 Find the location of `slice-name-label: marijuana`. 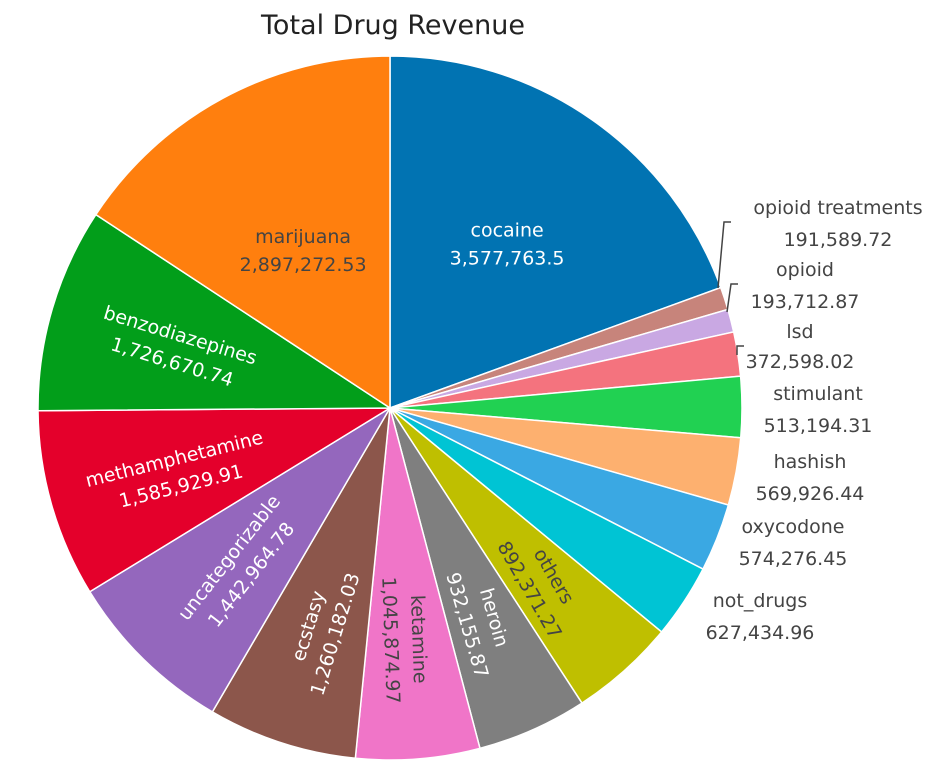

slice-name-label: marijuana is located at coordinates (303, 237).